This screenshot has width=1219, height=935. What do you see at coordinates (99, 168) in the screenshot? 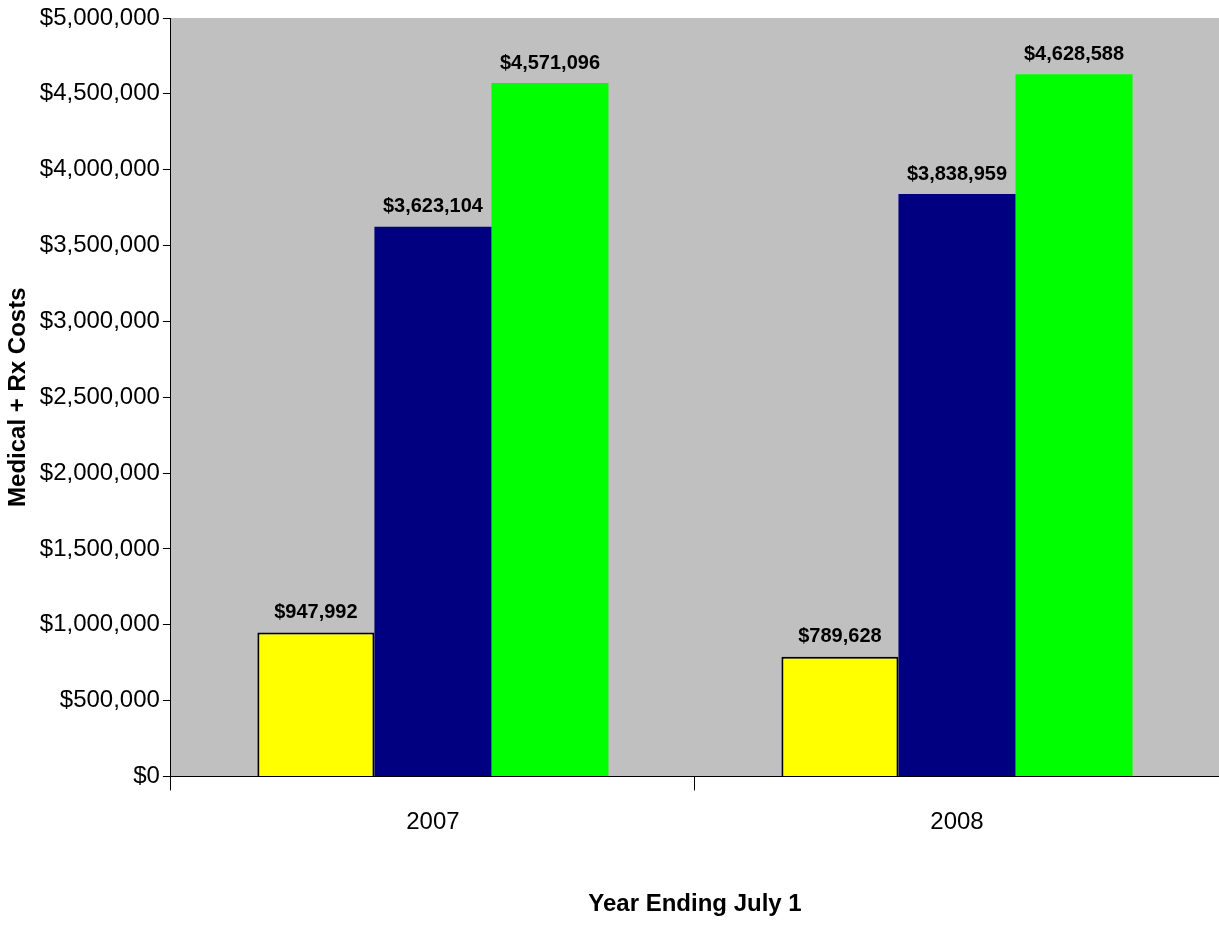
I see `y-tick-label: $4,000,000` at bounding box center [99, 168].